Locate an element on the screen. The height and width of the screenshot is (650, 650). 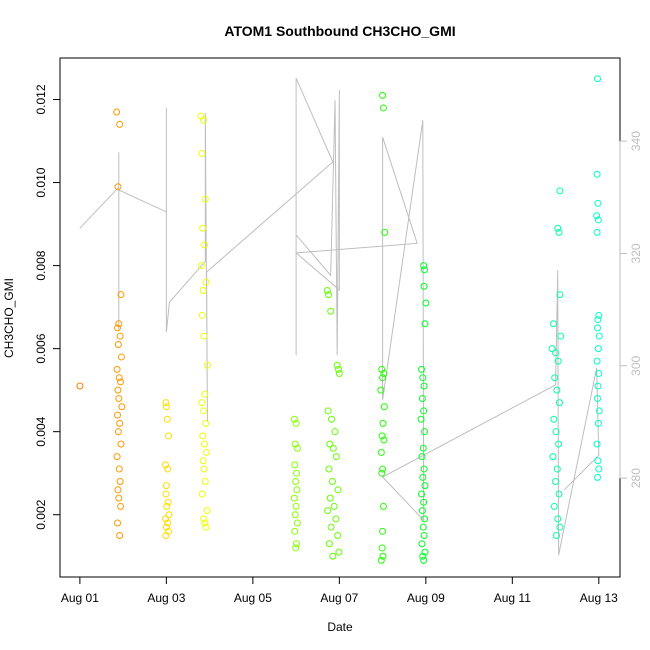
x-tick-label: Aug 03 is located at coordinates (166, 598).